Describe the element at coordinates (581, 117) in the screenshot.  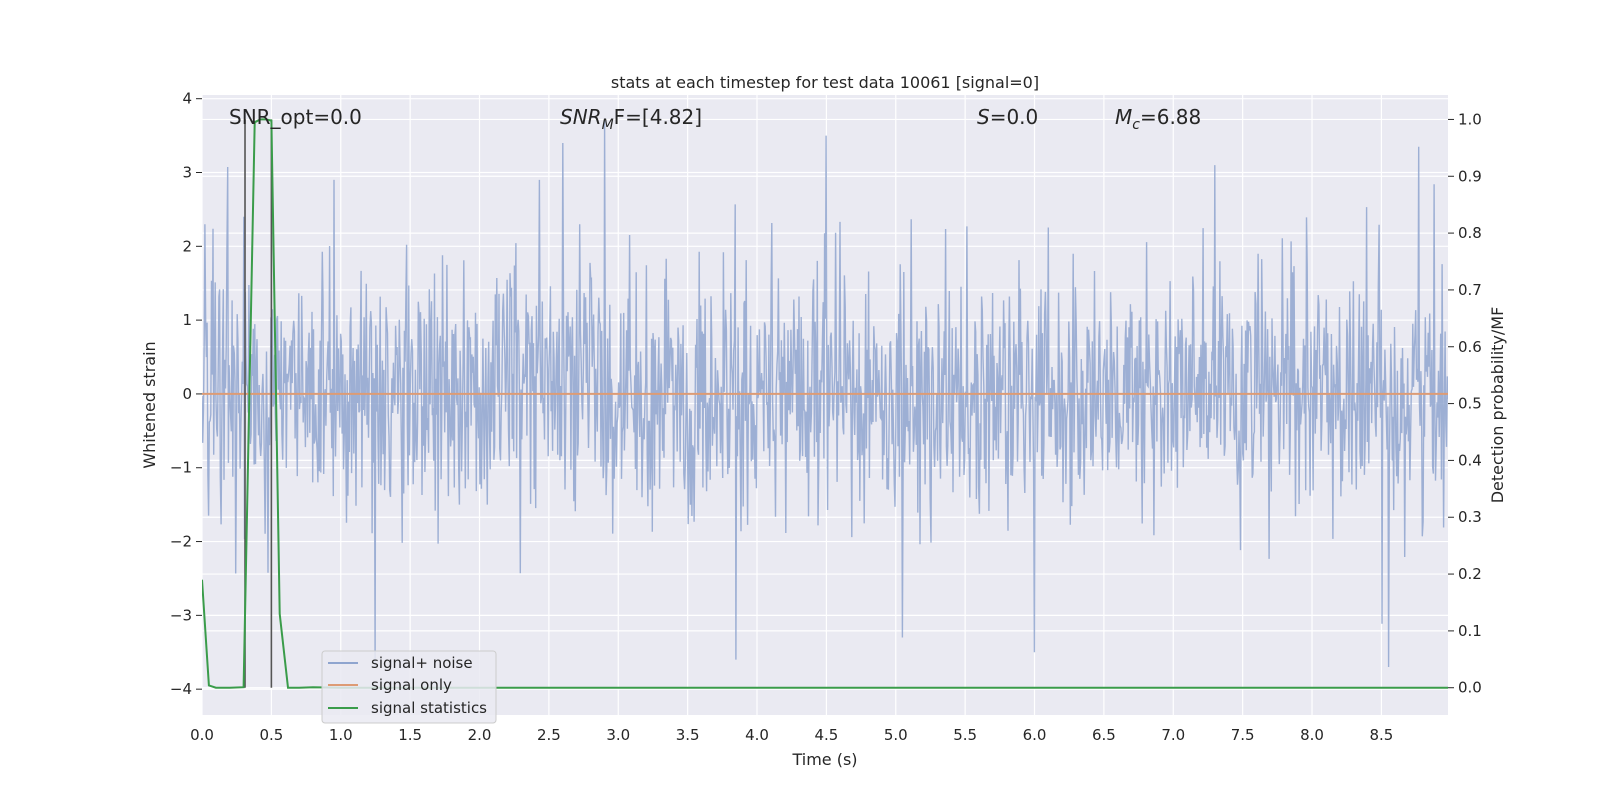
I see `snr-mf-prefix: SNR` at that location.